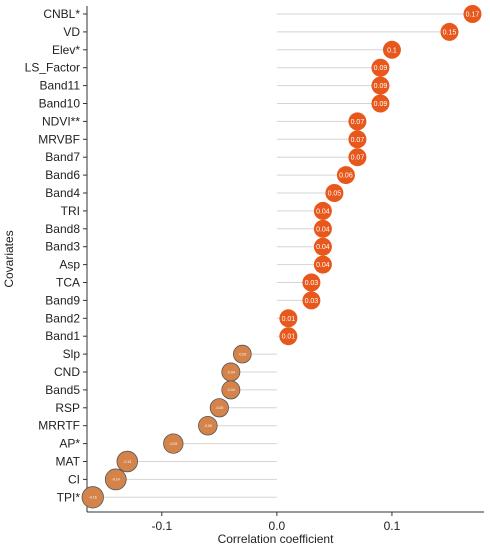  What do you see at coordinates (62, 390) in the screenshot?
I see `y-tick-label-band5: Band5` at bounding box center [62, 390].